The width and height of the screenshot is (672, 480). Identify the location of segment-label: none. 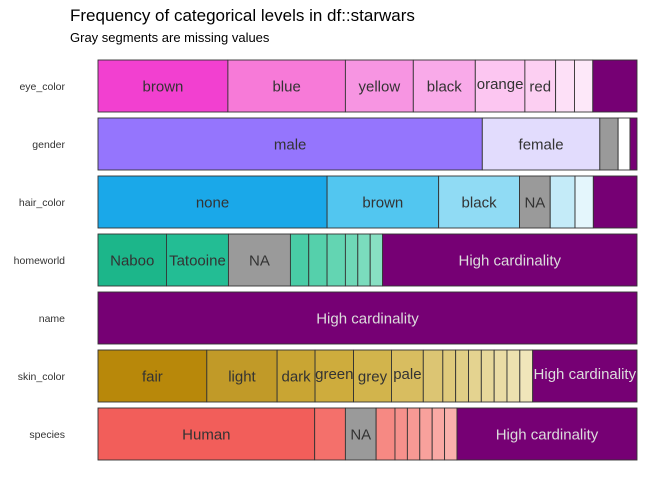
(212, 202).